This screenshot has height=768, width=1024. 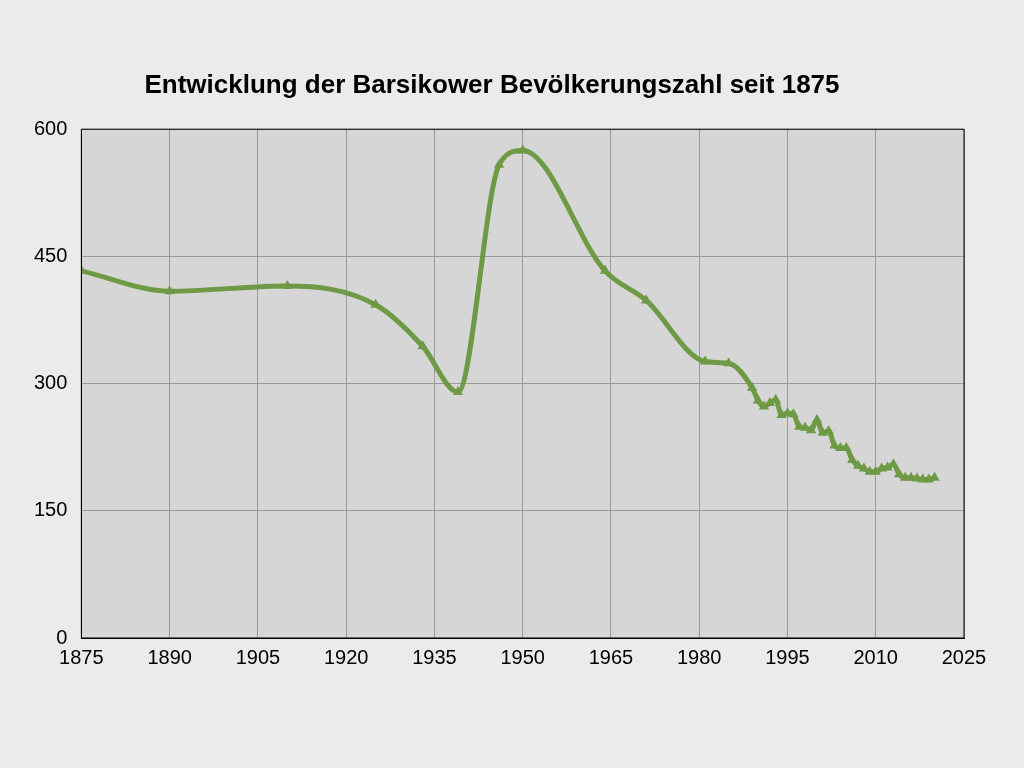 I want to click on x-tick-label: 1920, so click(x=346, y=656).